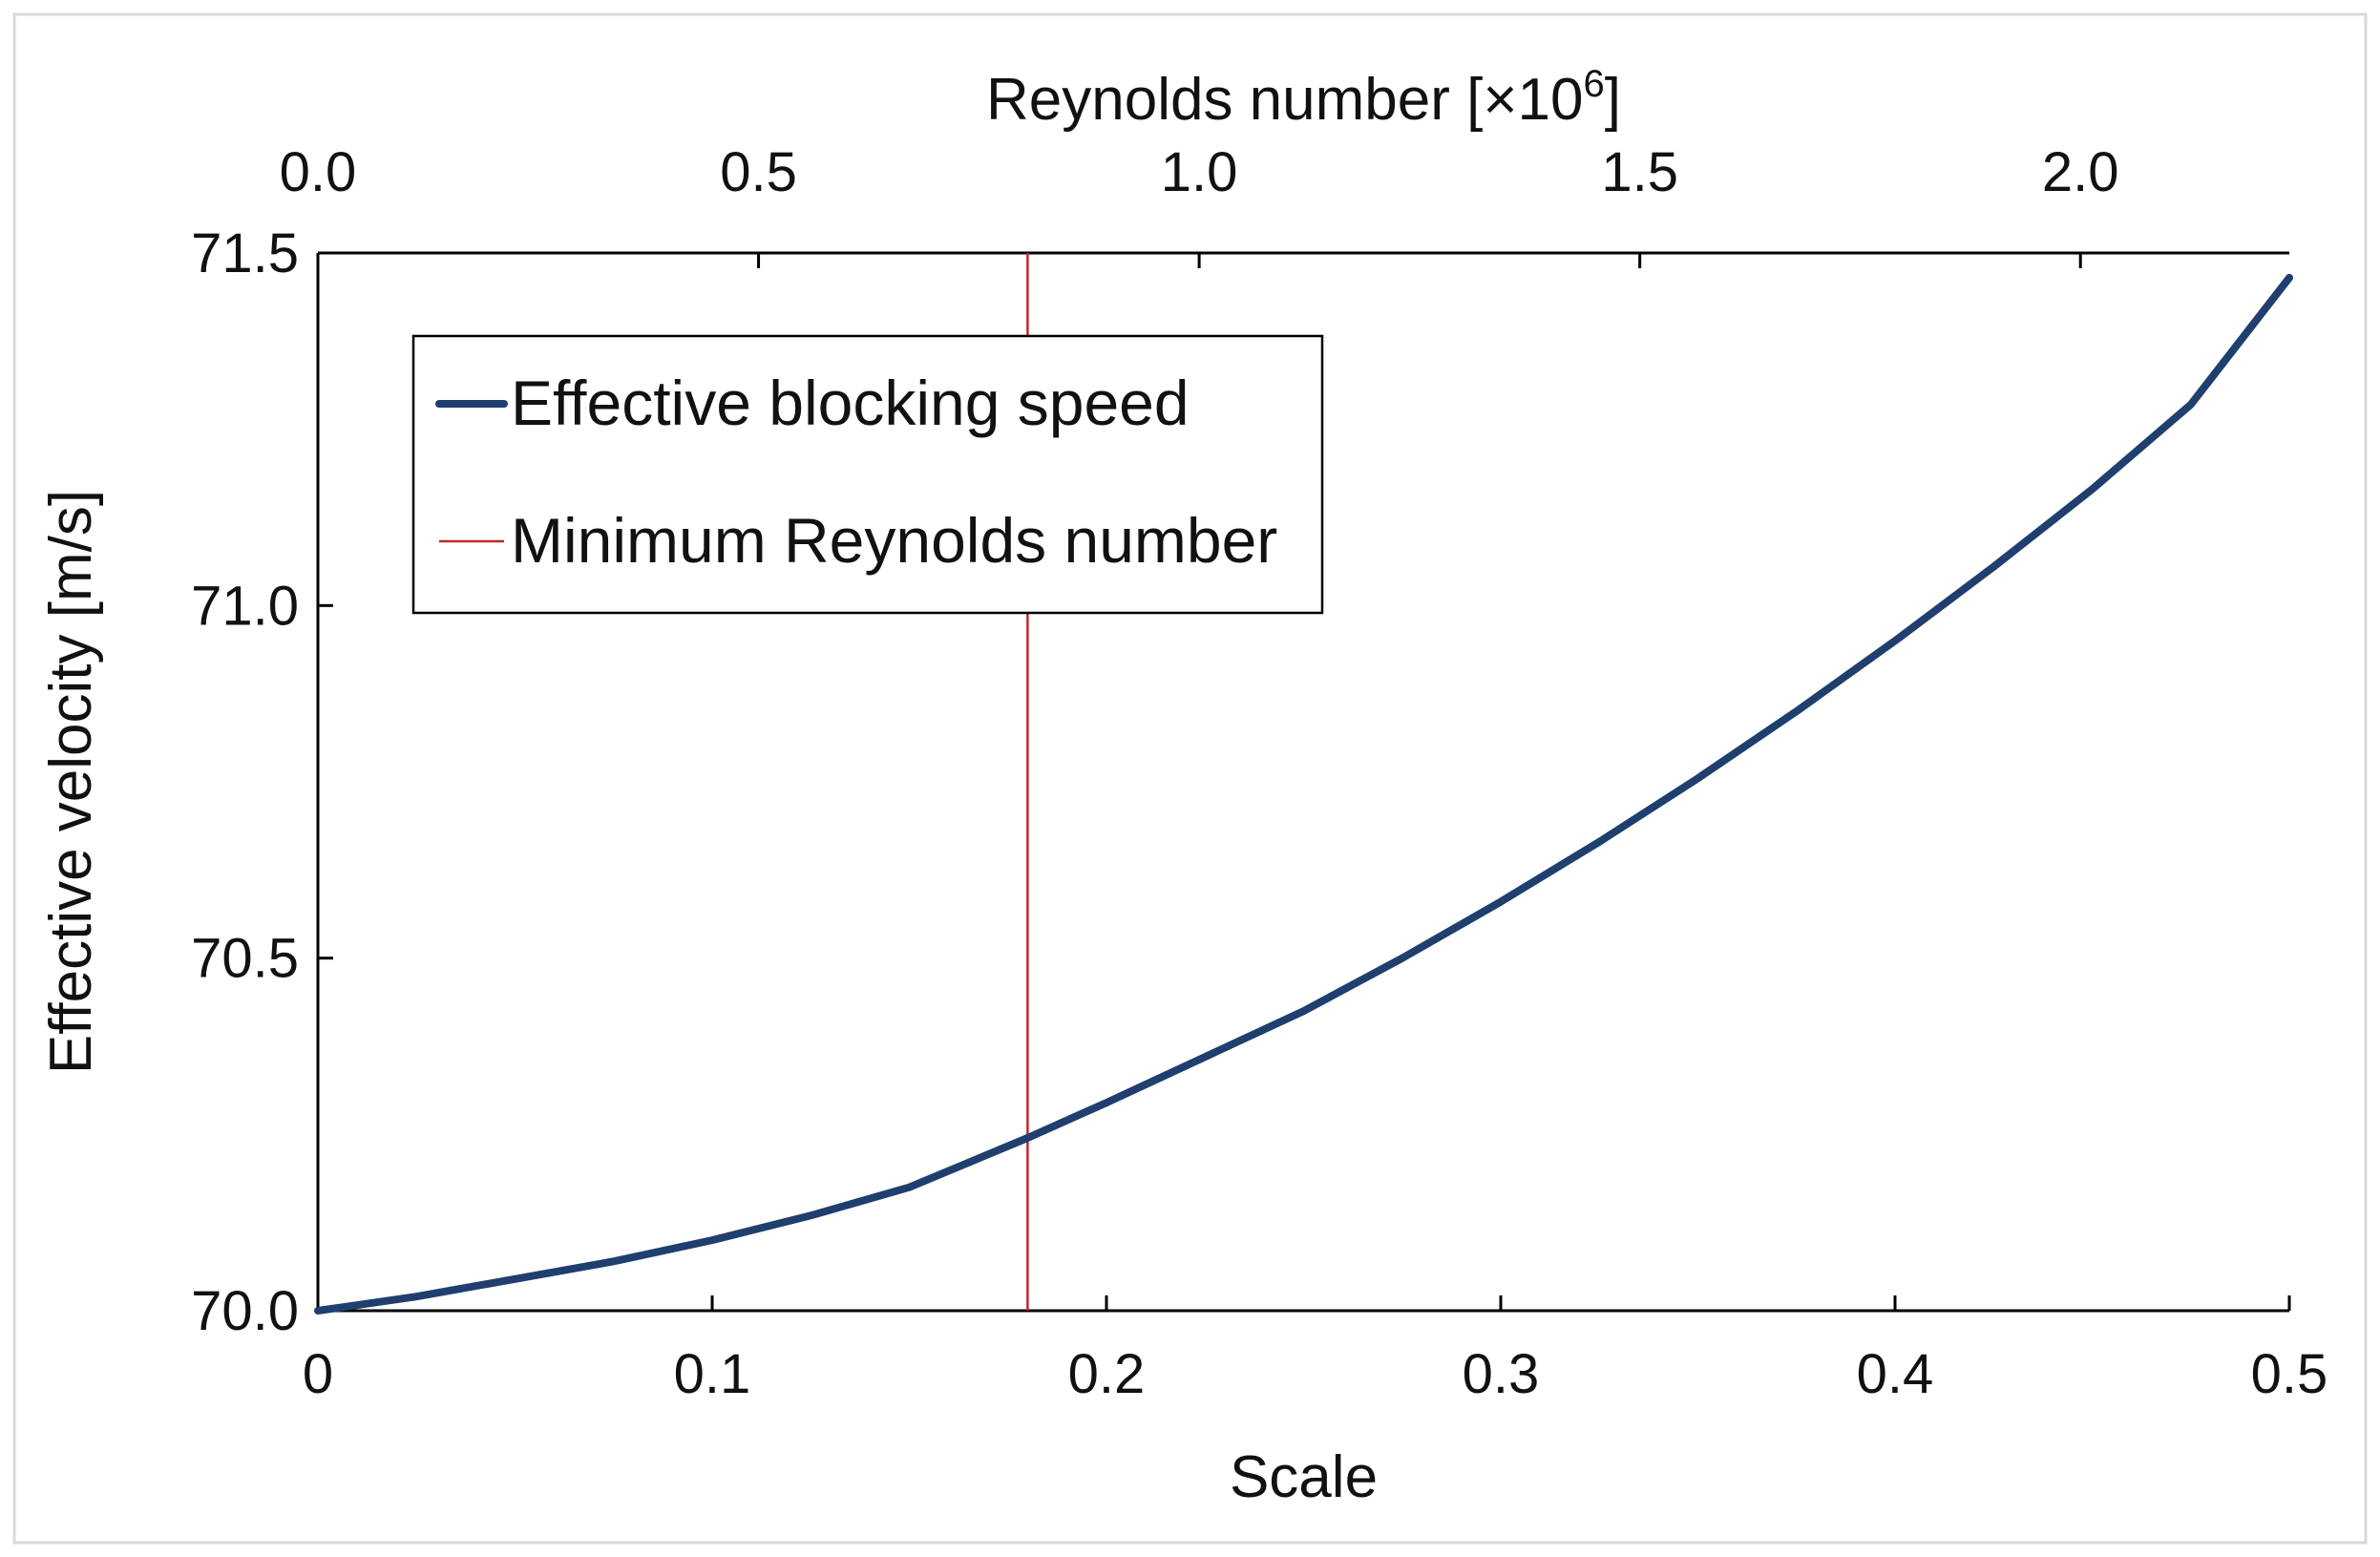 The width and height of the screenshot is (2380, 1557). I want to click on x-tick-label: 0.1, so click(713, 1374).